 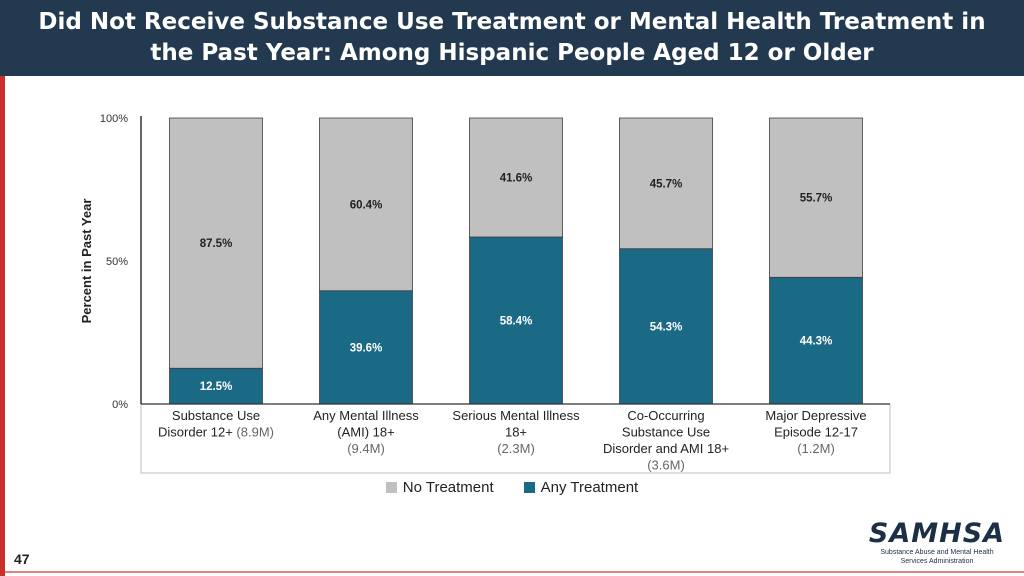 I want to click on logo-subtitle-1: Substance Abuse and Mental Health, so click(x=937, y=552).